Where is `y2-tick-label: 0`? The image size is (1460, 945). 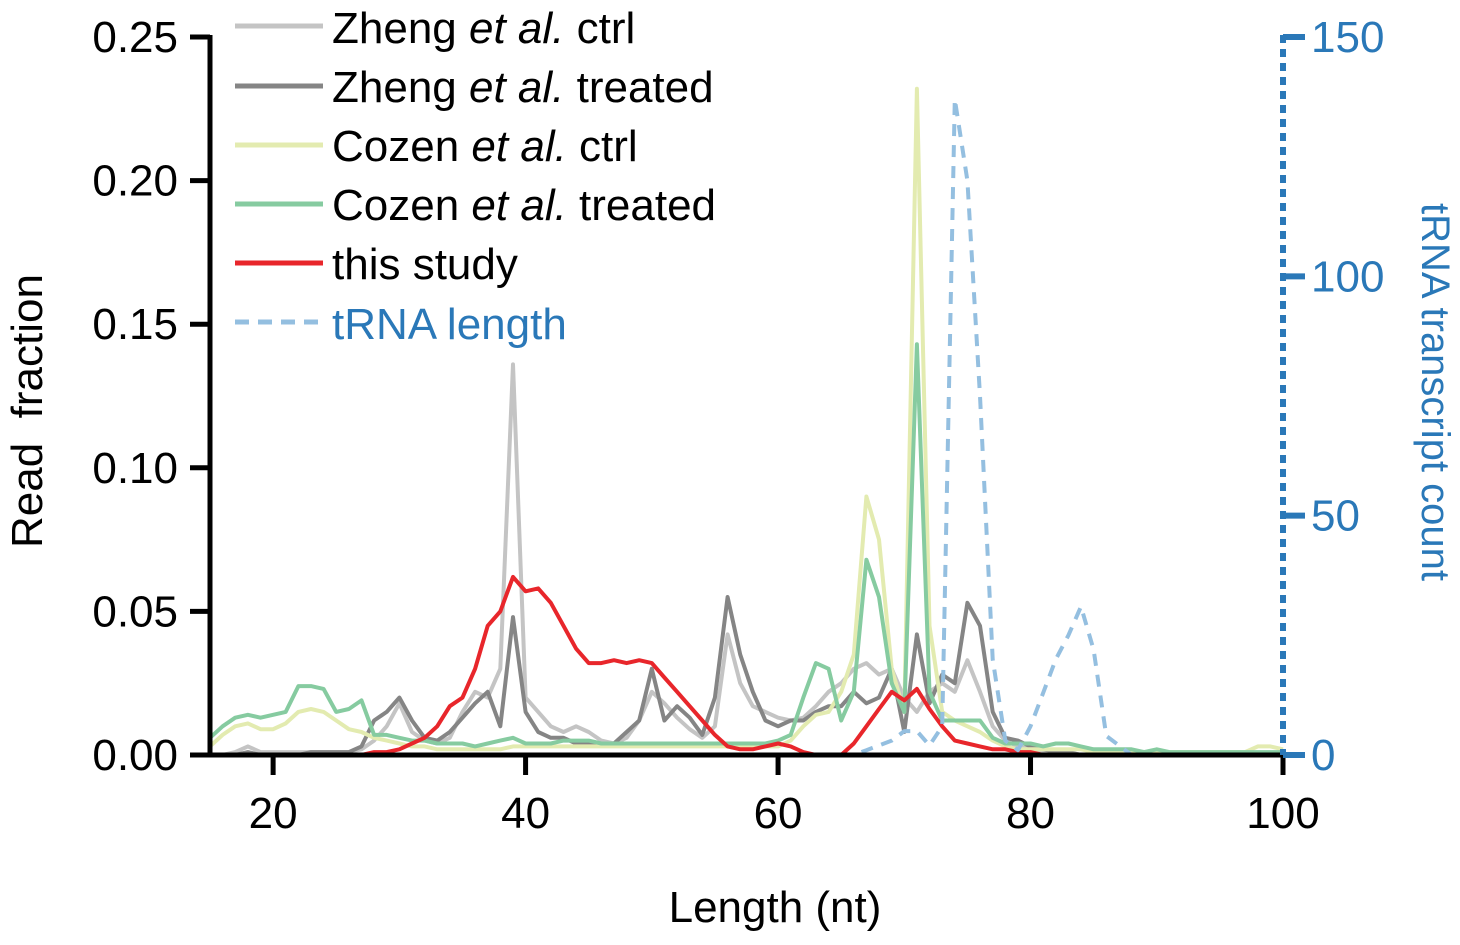
y2-tick-label: 0 is located at coordinates (1323, 755).